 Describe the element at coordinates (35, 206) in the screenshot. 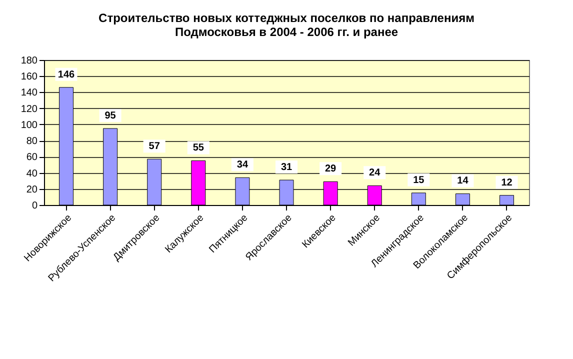

I see `y-tick-label: 0` at that location.